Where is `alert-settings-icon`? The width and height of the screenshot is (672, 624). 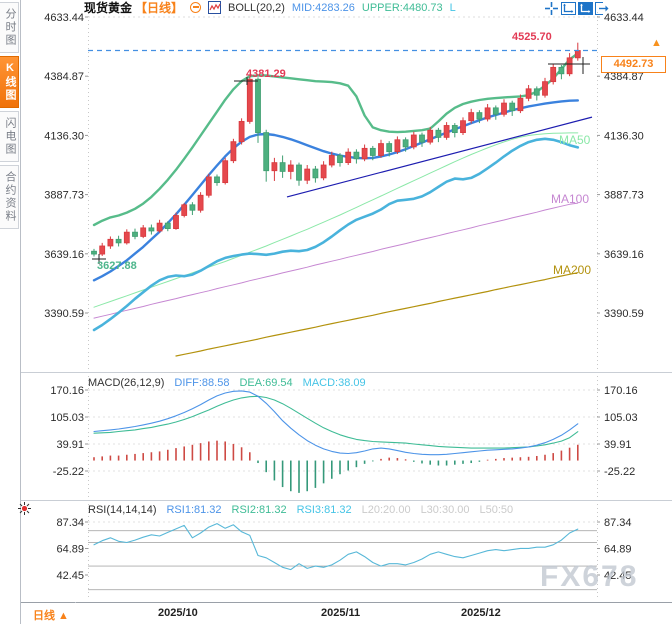 alert-settings-icon is located at coordinates (24, 508).